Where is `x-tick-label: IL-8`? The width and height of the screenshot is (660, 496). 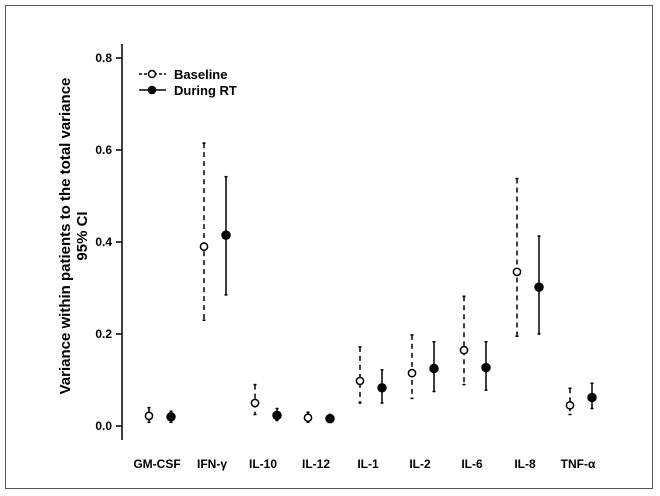 x-tick-label: IL-8 is located at coordinates (525, 464).